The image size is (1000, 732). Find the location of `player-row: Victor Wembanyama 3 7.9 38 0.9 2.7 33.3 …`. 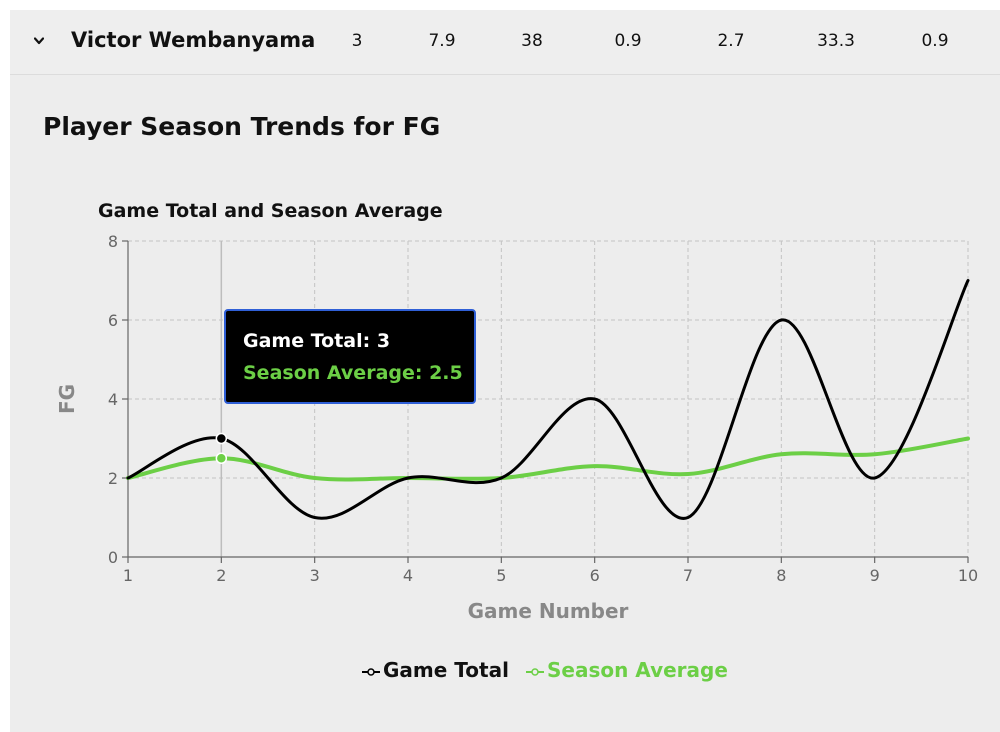

player-row: Victor Wembanyama 3 7.9 38 0.9 2.7 33.3 … is located at coordinates (505, 42).